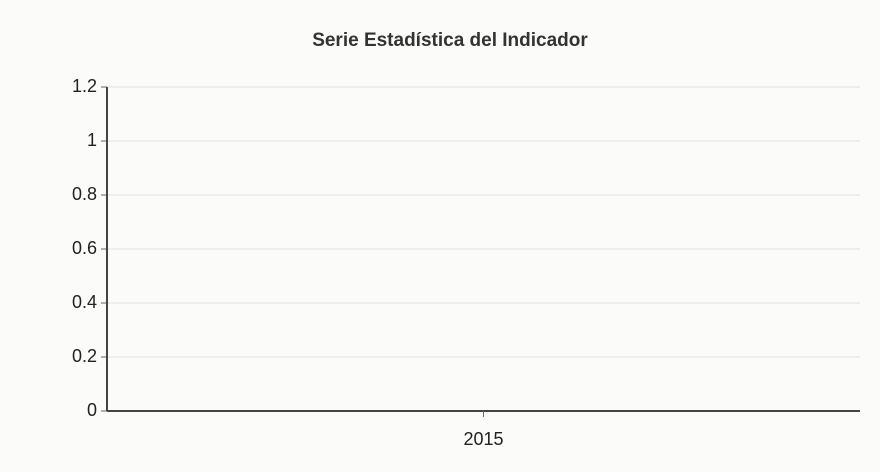 Image resolution: width=880 pixels, height=472 pixels. What do you see at coordinates (84, 356) in the screenshot?
I see `y-tick-label: 0.2` at bounding box center [84, 356].